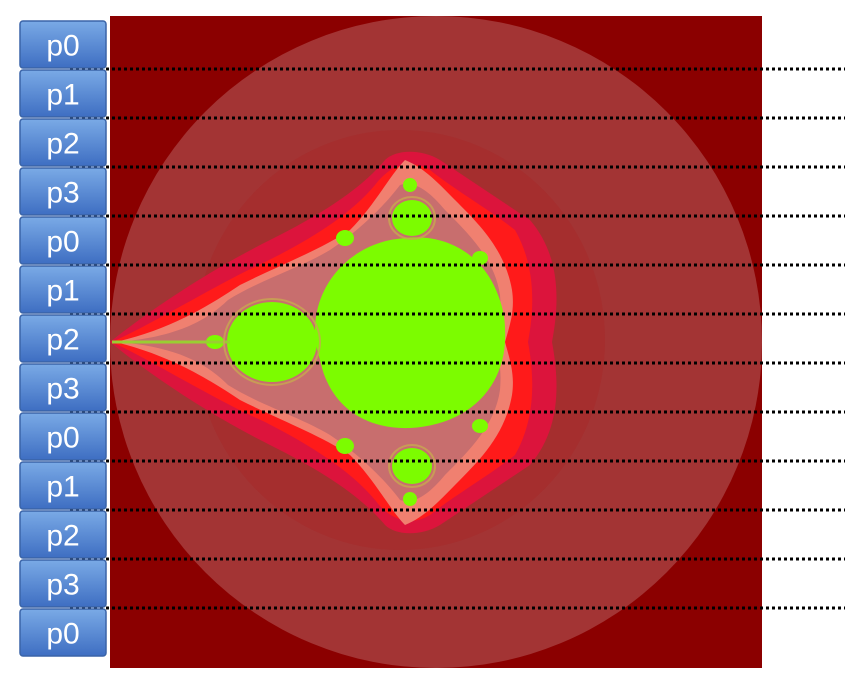  I want to click on process-box-8: p0, so click(63, 436).